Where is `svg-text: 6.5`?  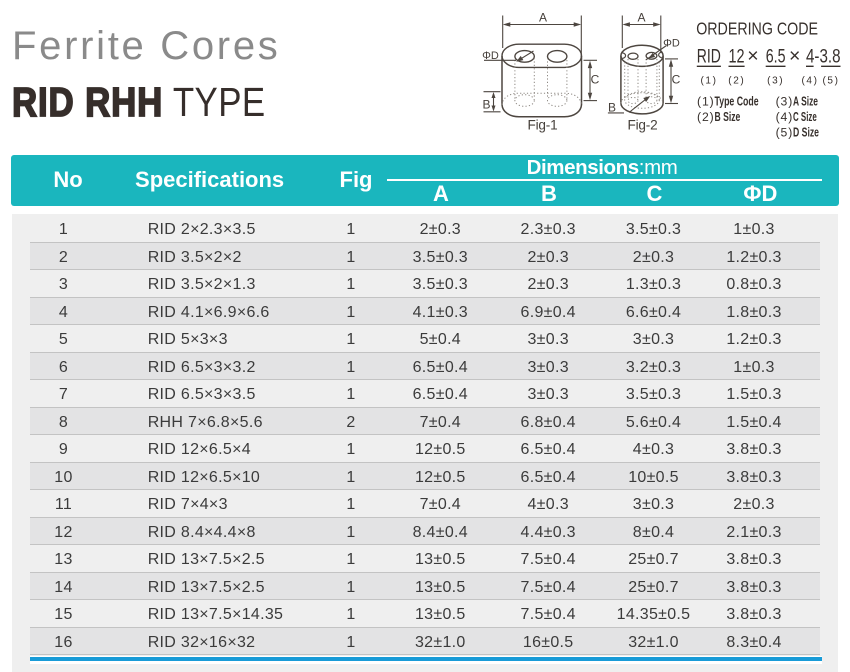
svg-text: 6.5 is located at coordinates (776, 57).